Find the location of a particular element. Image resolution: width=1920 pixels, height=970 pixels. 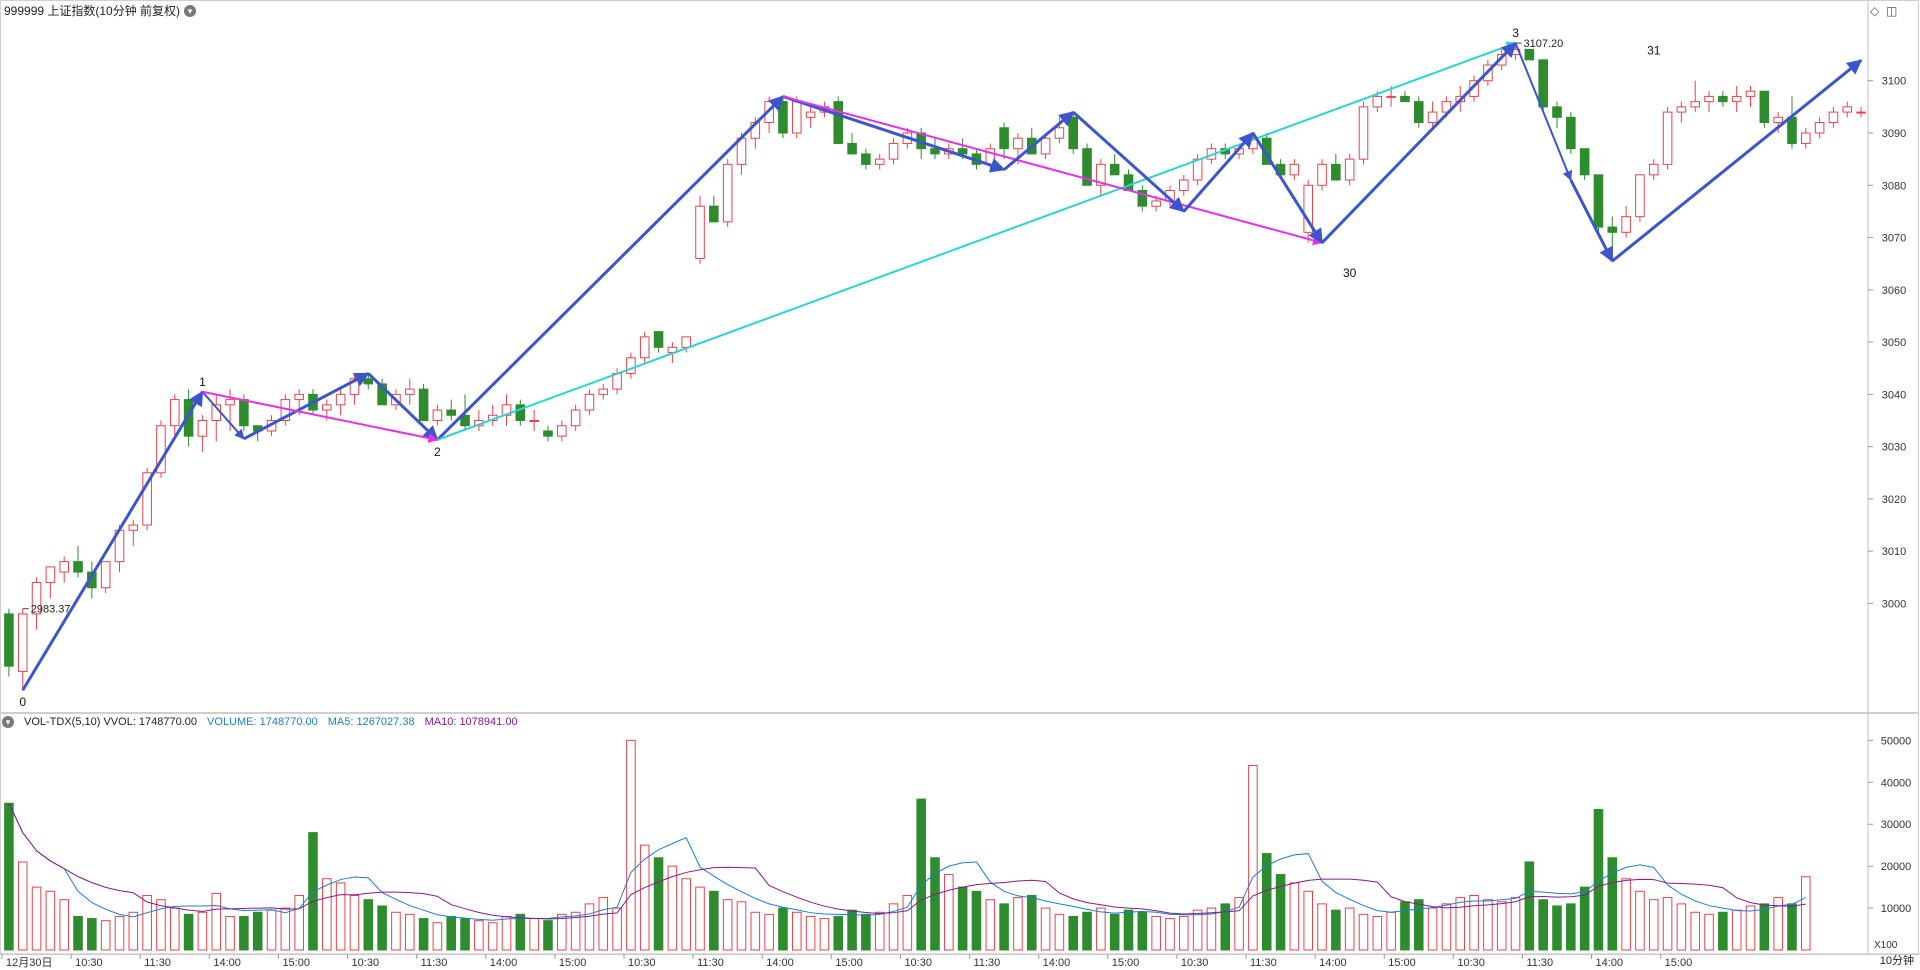

volume-value: VOLUME: 1748770.00 is located at coordinates (262, 722).